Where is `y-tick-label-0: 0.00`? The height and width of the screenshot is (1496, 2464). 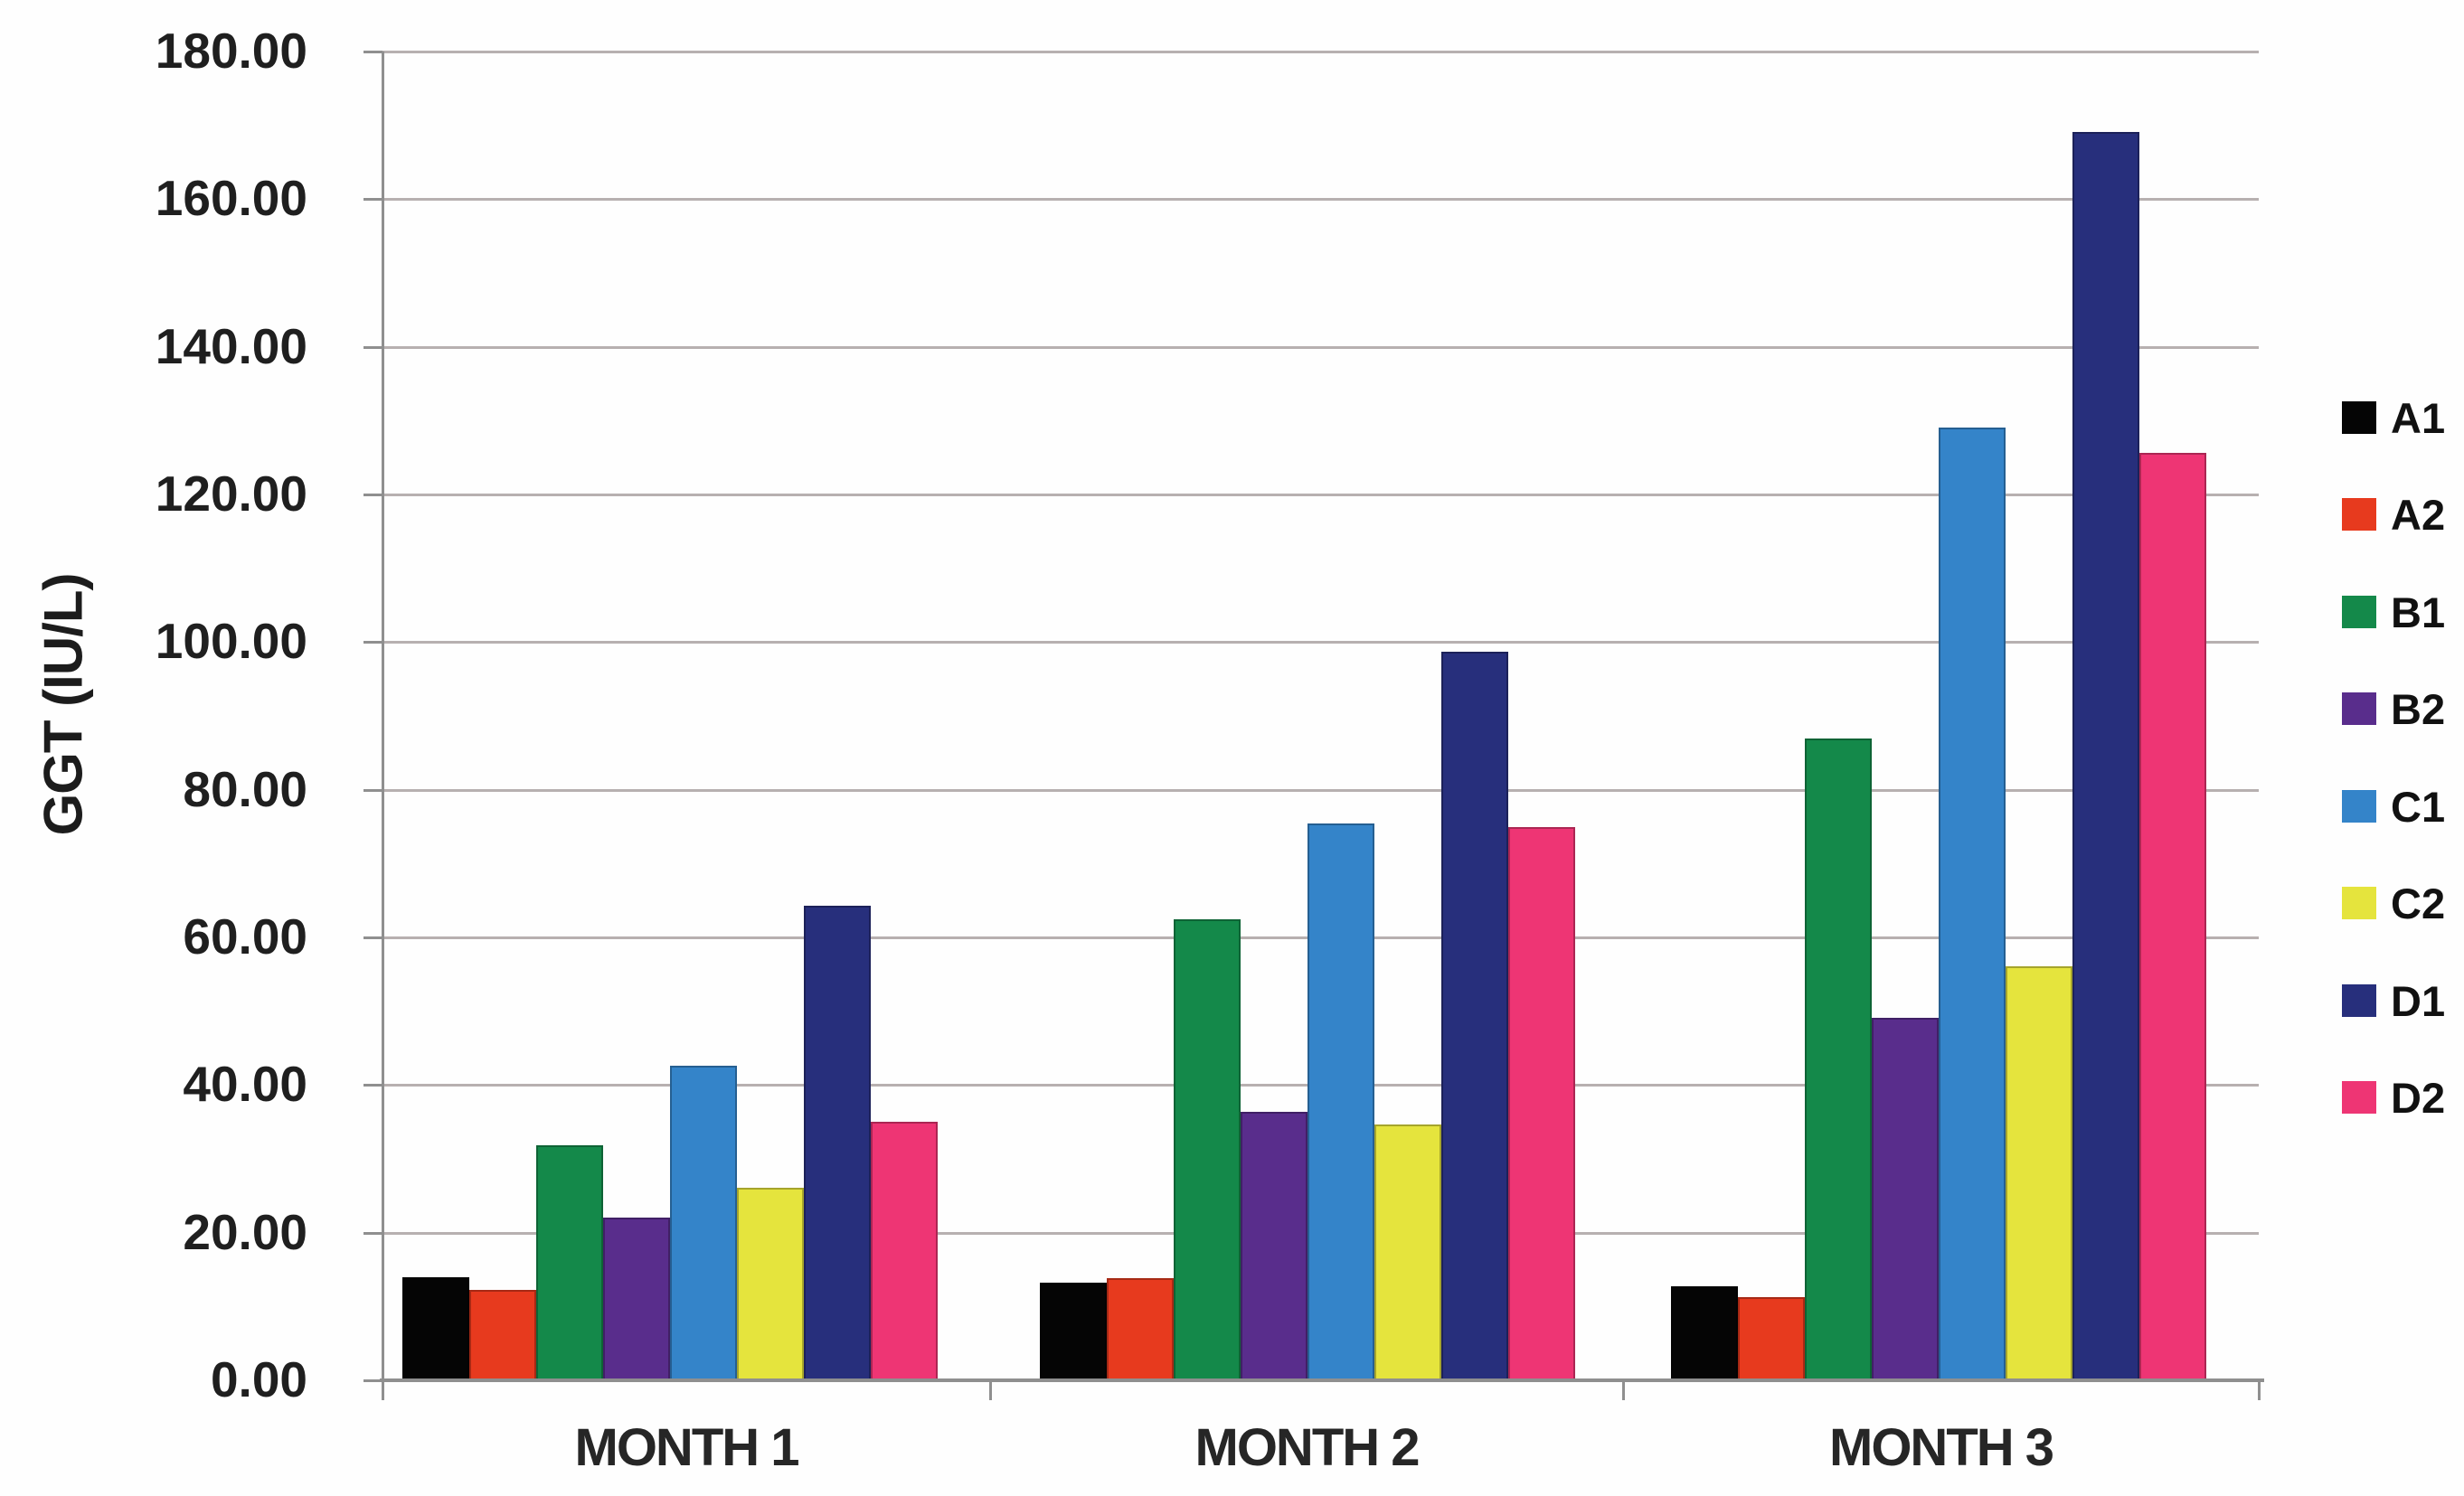 y-tick-label-0: 0.00 is located at coordinates (258, 1379).